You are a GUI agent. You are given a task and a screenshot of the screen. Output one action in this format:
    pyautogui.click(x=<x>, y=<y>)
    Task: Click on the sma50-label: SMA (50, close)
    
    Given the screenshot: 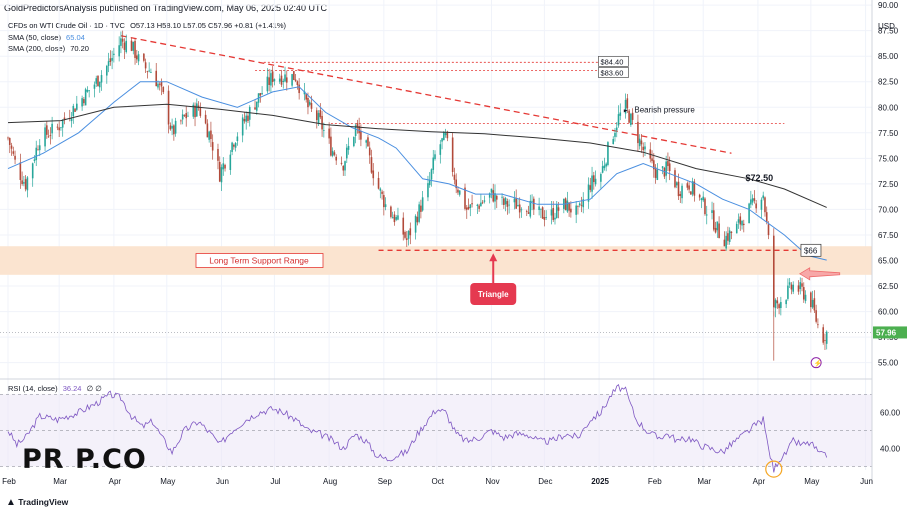 What is the action you would take?
    pyautogui.click(x=34, y=37)
    